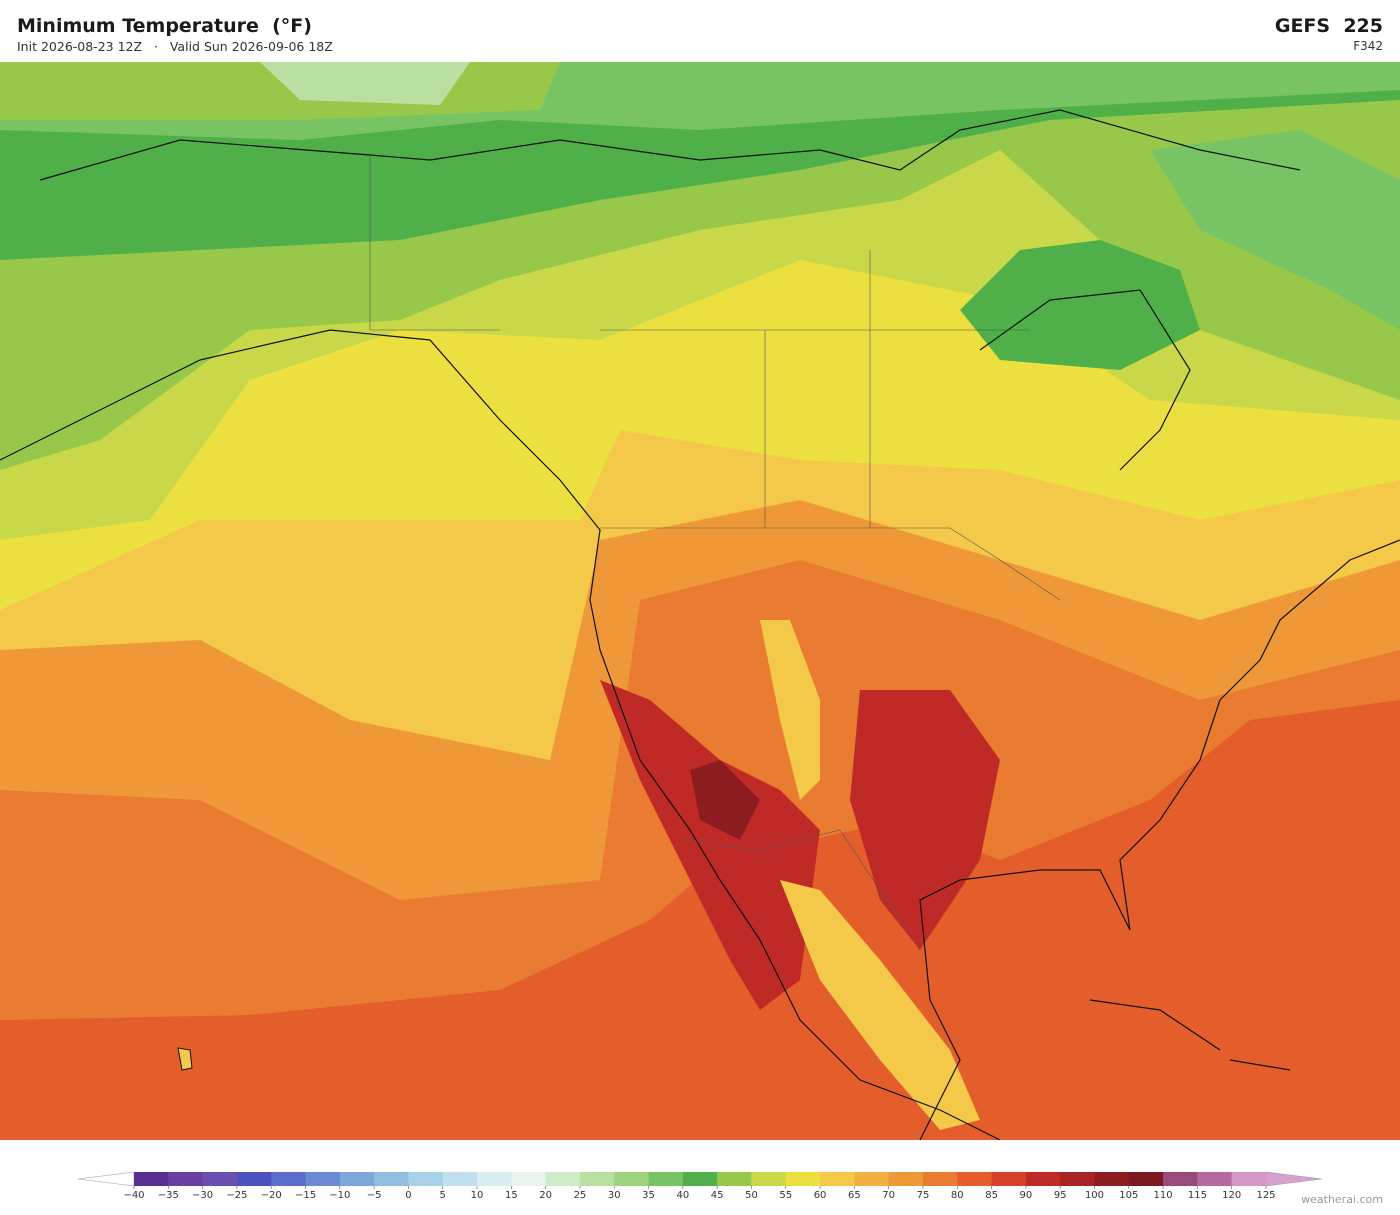 The image size is (1400, 1215). I want to click on map-title: Minimum Temperature (°F), so click(164, 26).